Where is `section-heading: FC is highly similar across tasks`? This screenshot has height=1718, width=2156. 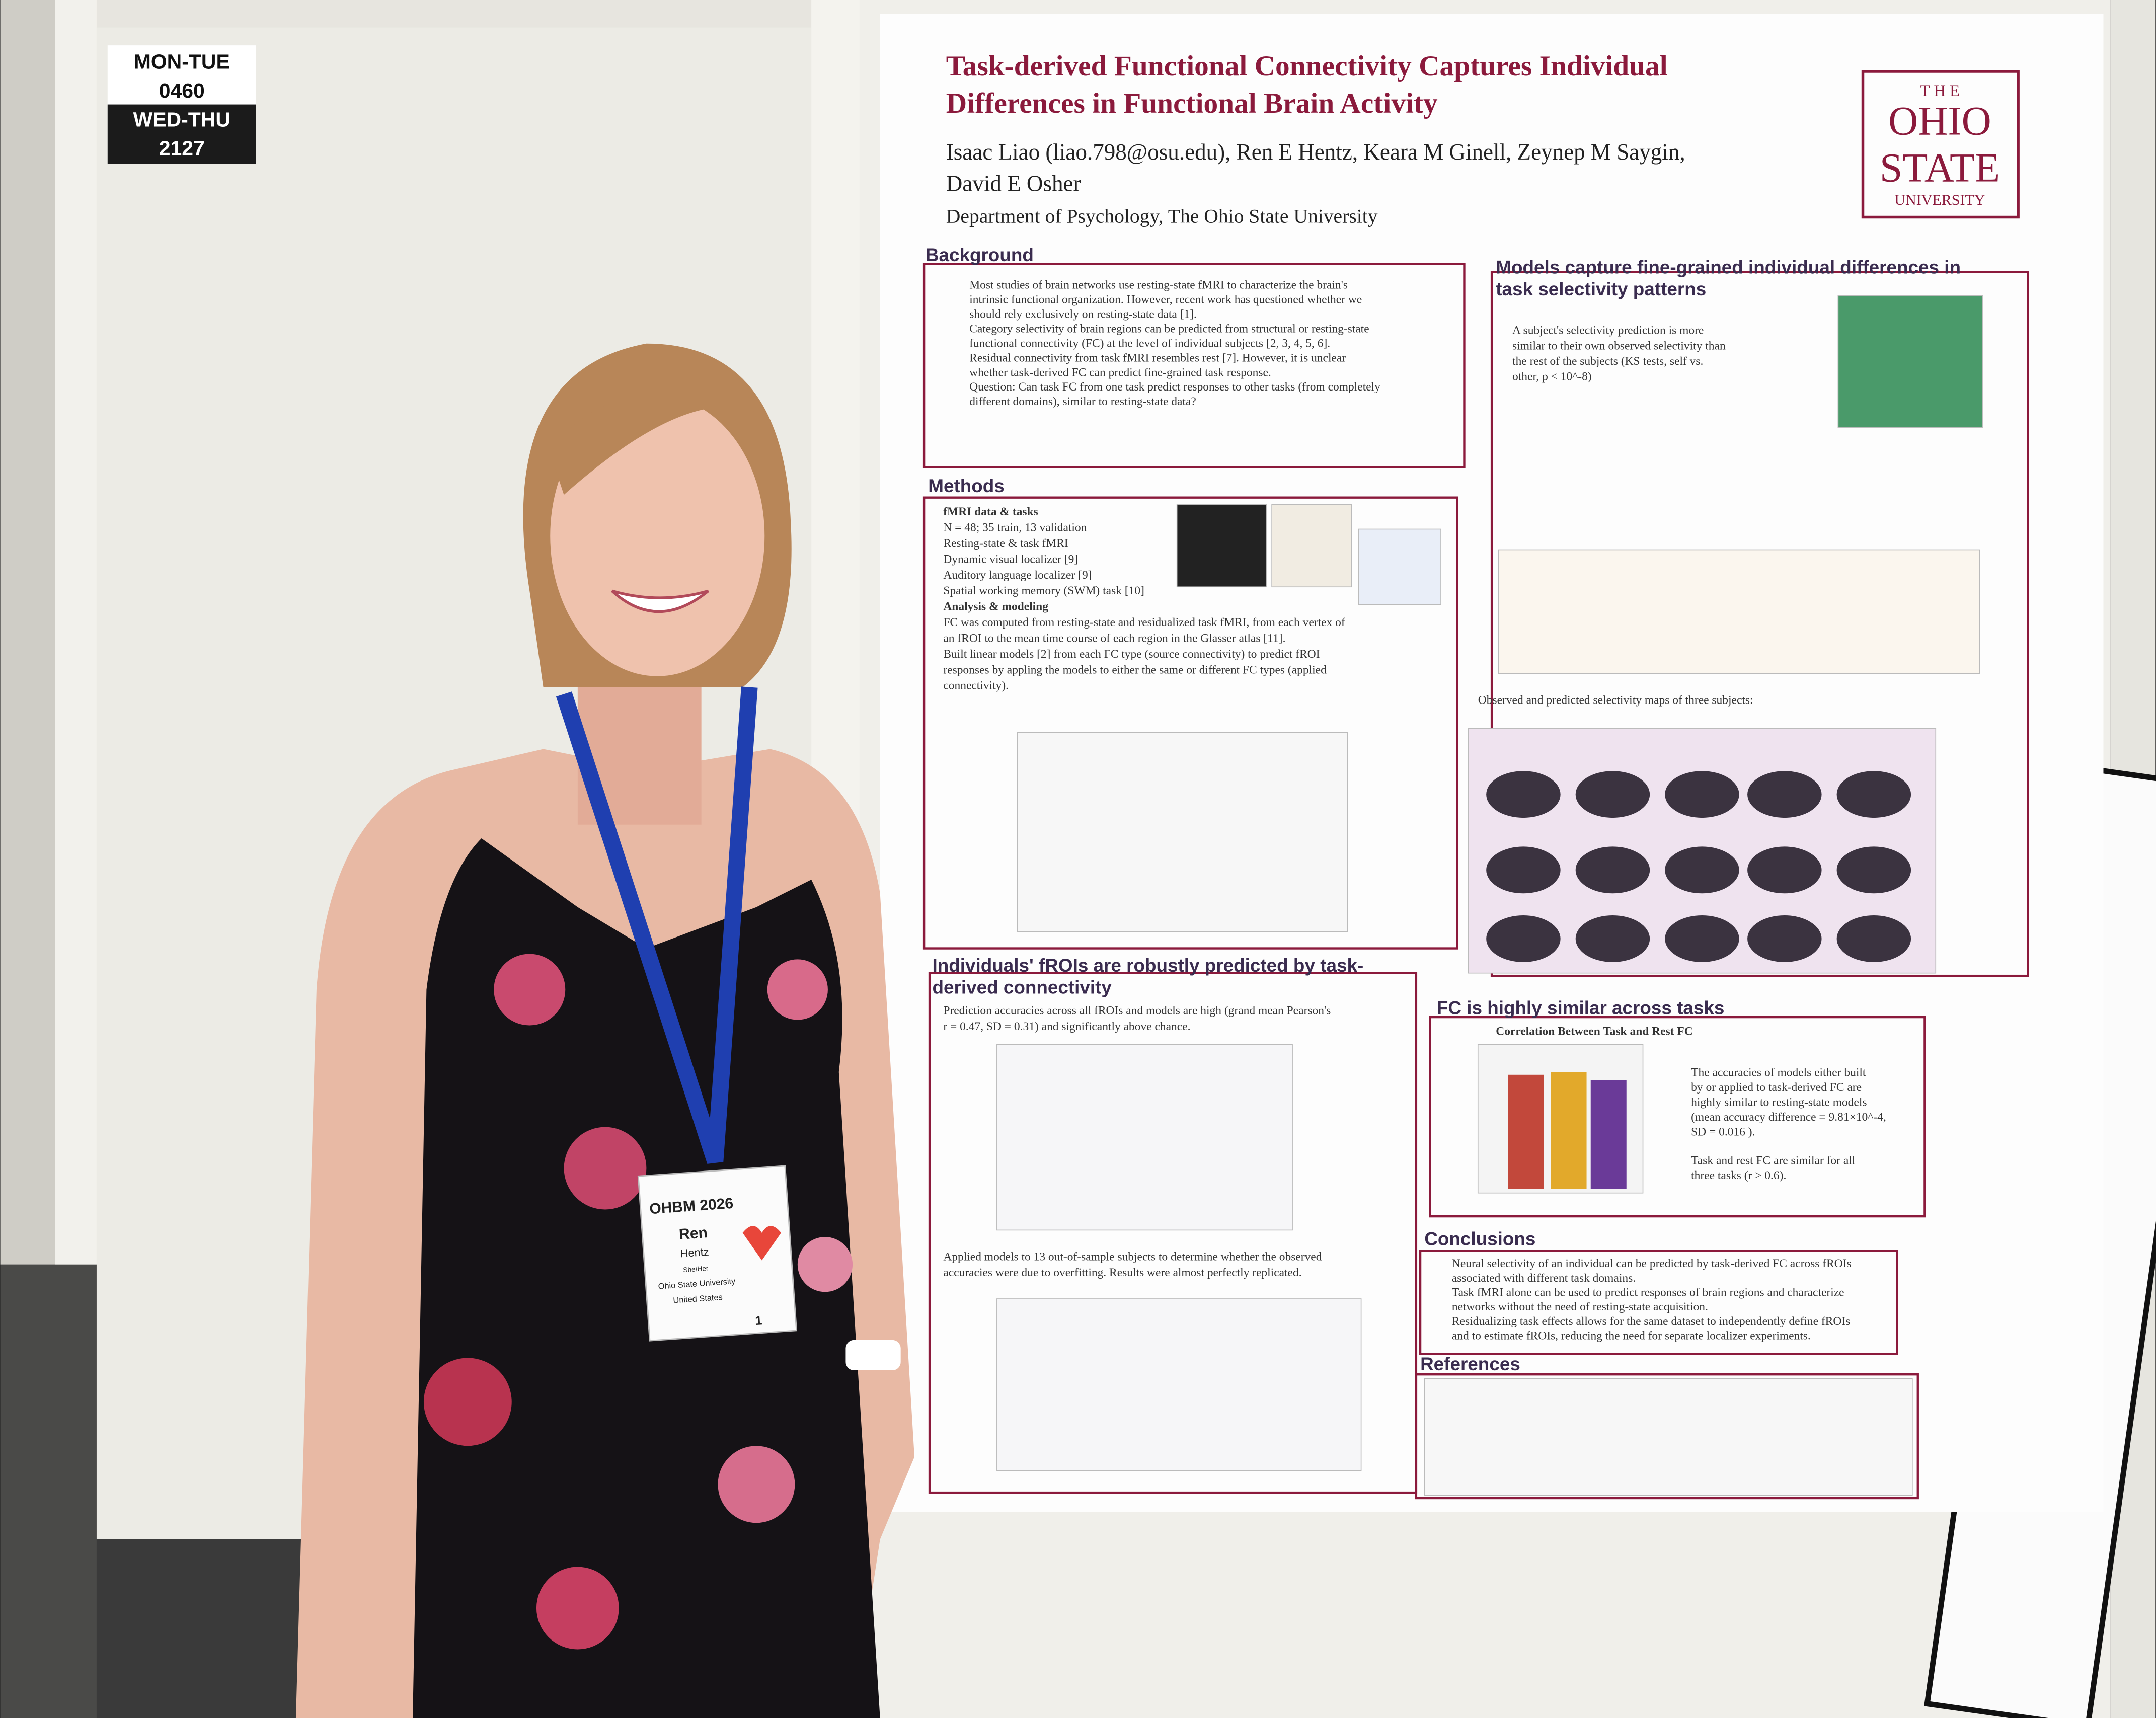 section-heading: FC is highly similar across tasks is located at coordinates (1581, 1008).